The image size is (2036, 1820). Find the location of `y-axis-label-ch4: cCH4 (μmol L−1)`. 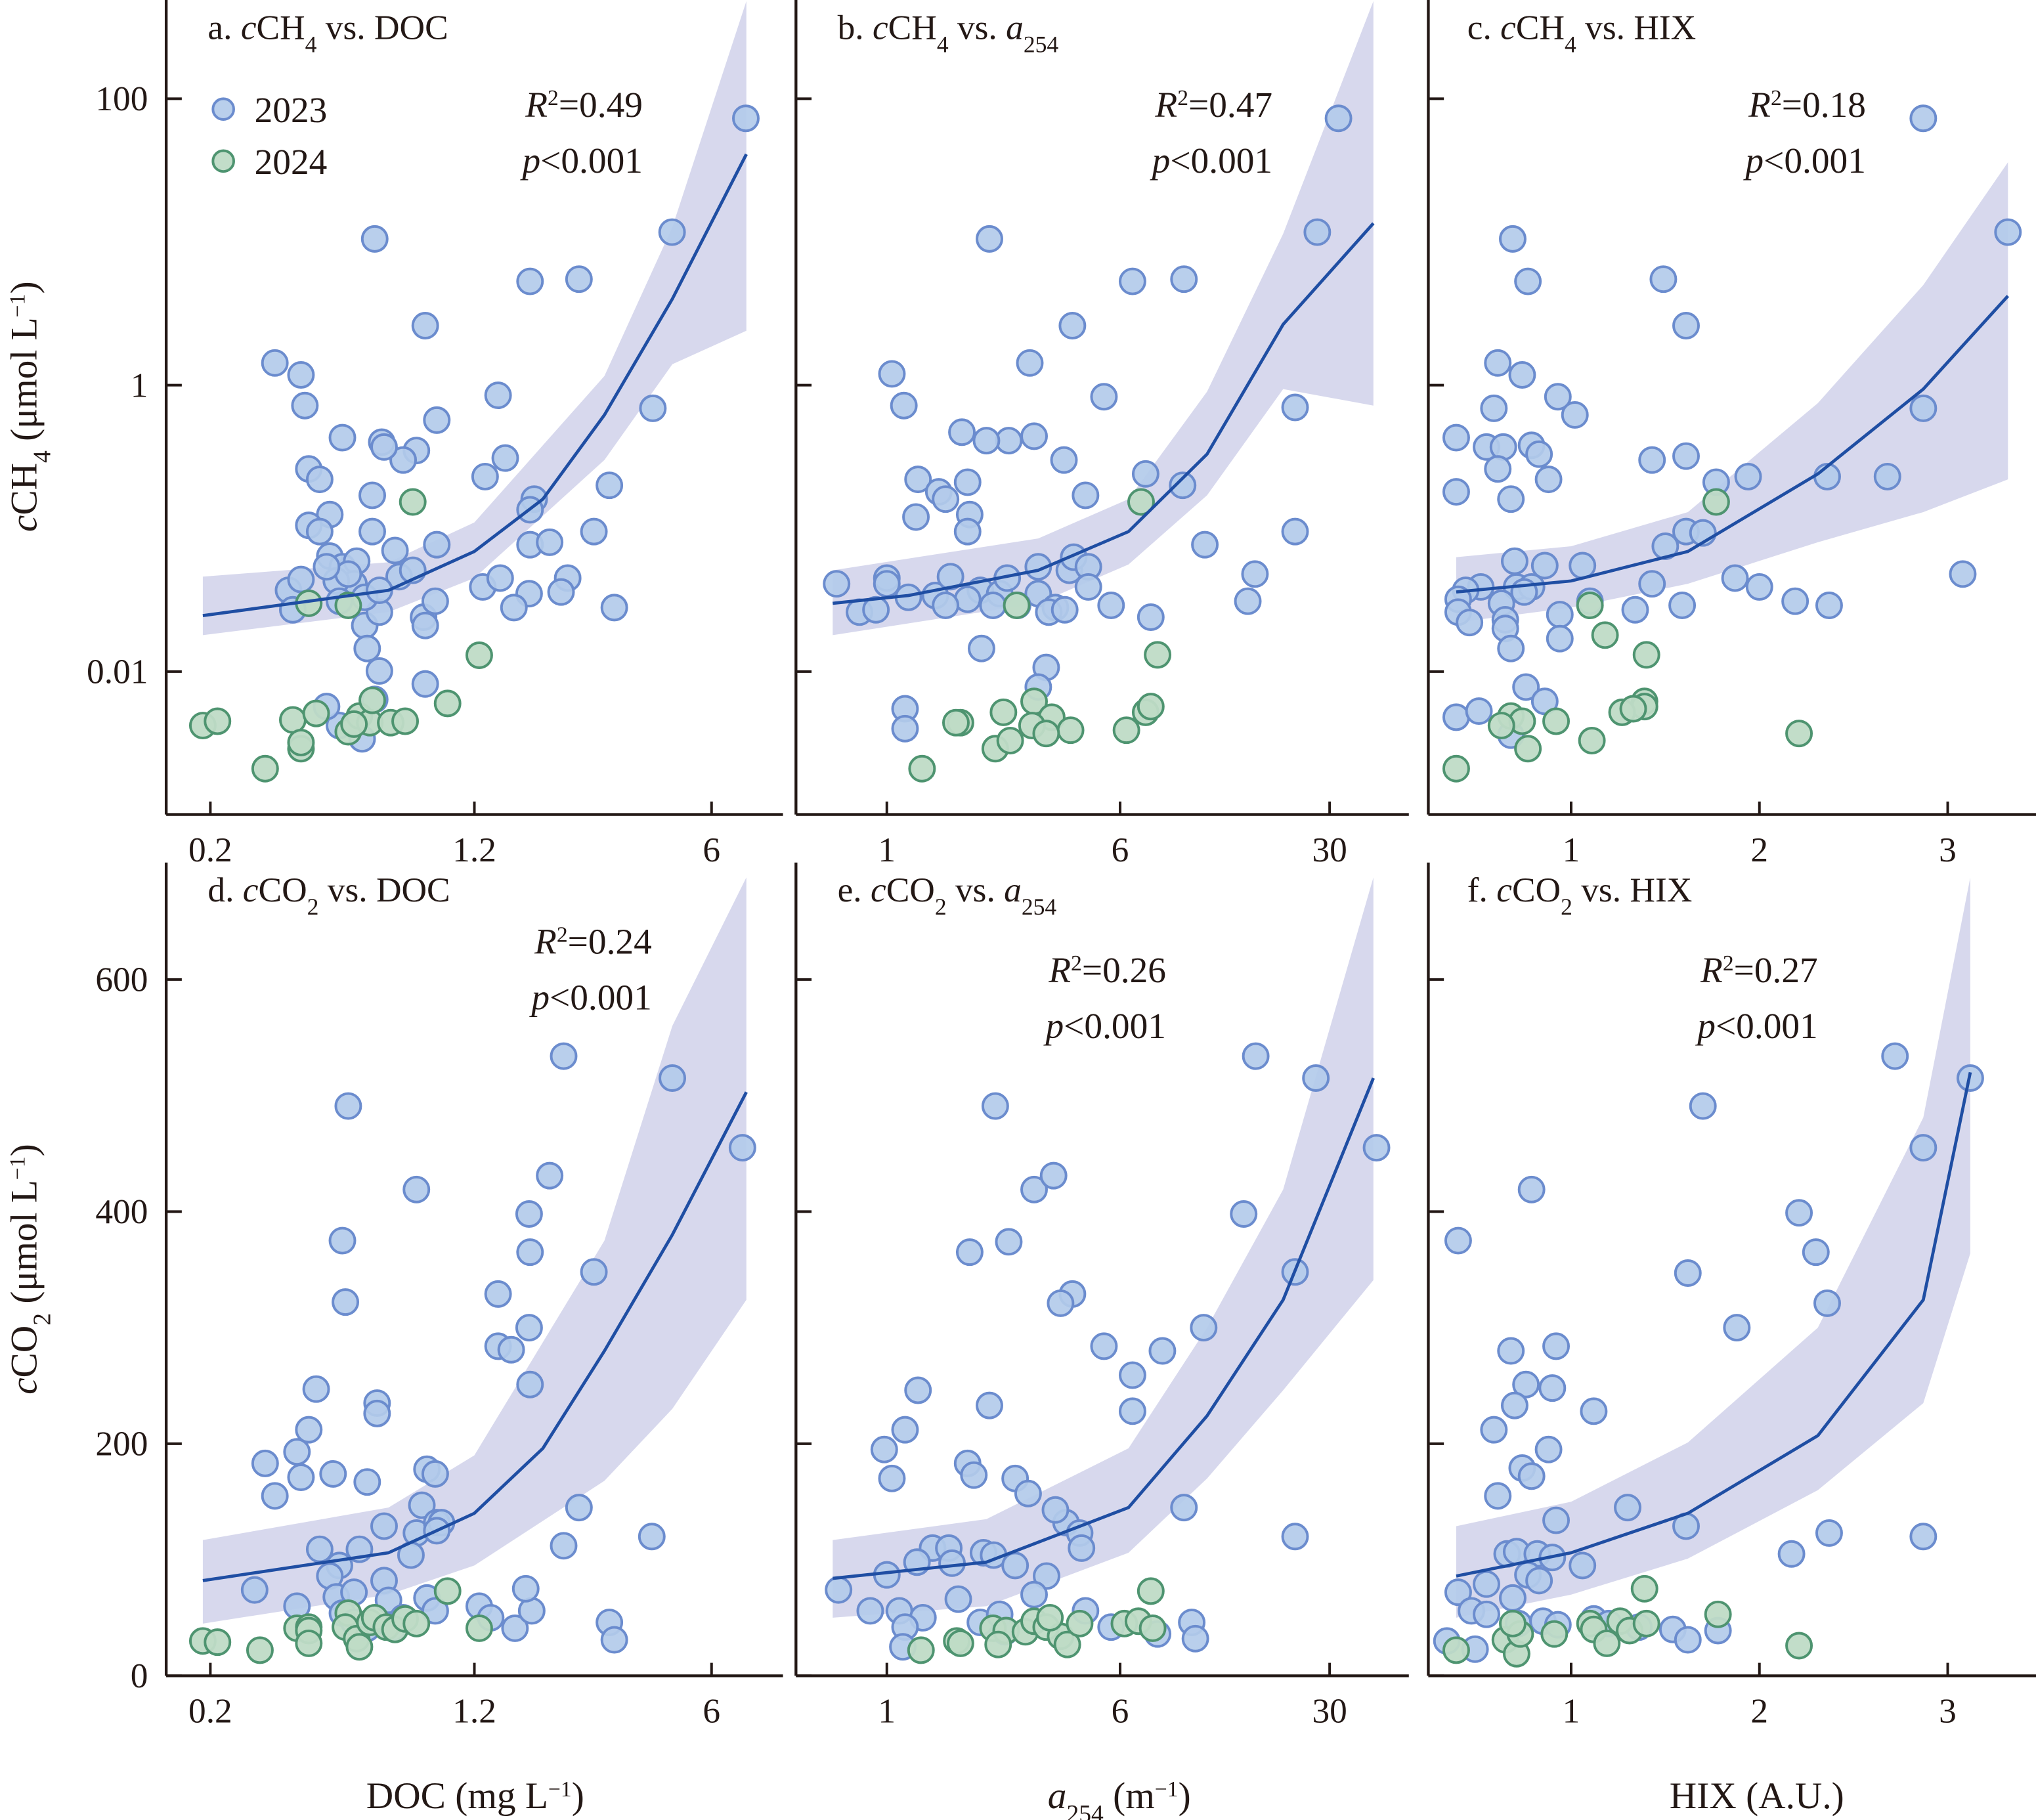

y-axis-label-ch4: cCH4 (μmol L−1) is located at coordinates (29, 406).